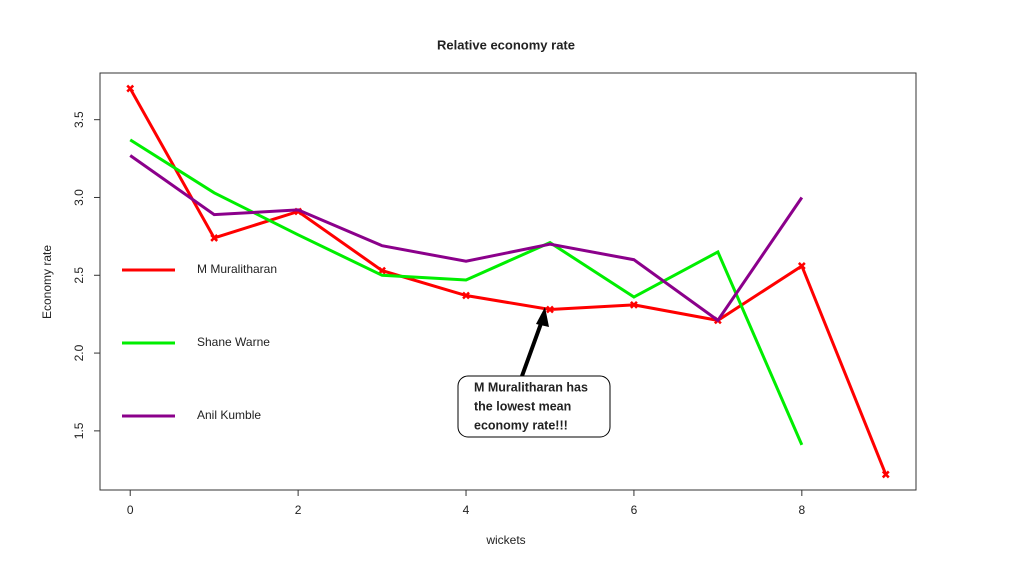 This screenshot has height=576, width=1024. What do you see at coordinates (233, 342) in the screenshot?
I see `legend-label: Shane Warne` at bounding box center [233, 342].